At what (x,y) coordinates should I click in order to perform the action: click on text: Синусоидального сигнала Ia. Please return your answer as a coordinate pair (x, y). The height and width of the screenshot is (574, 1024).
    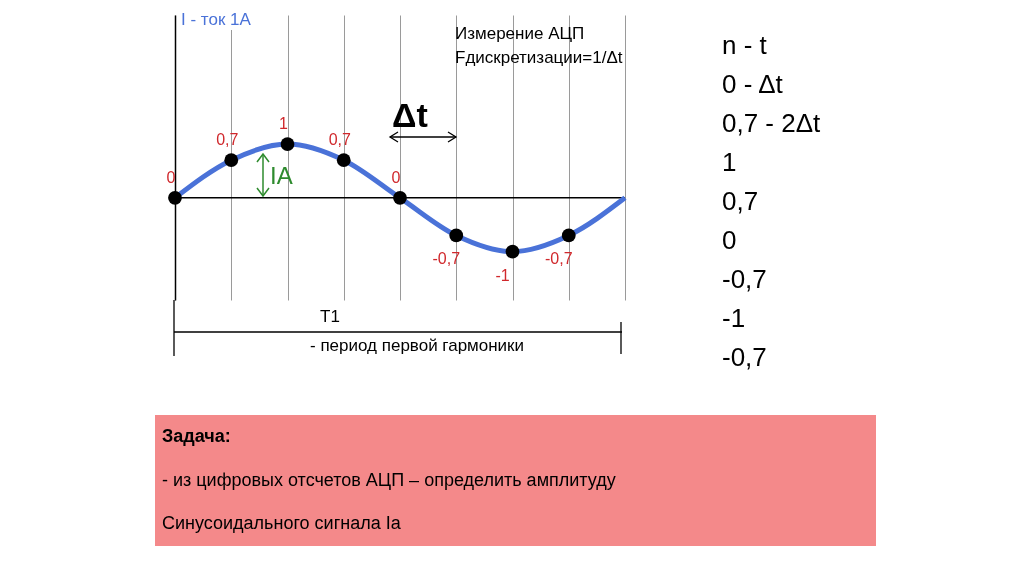
    Looking at the image, I should click on (281, 523).